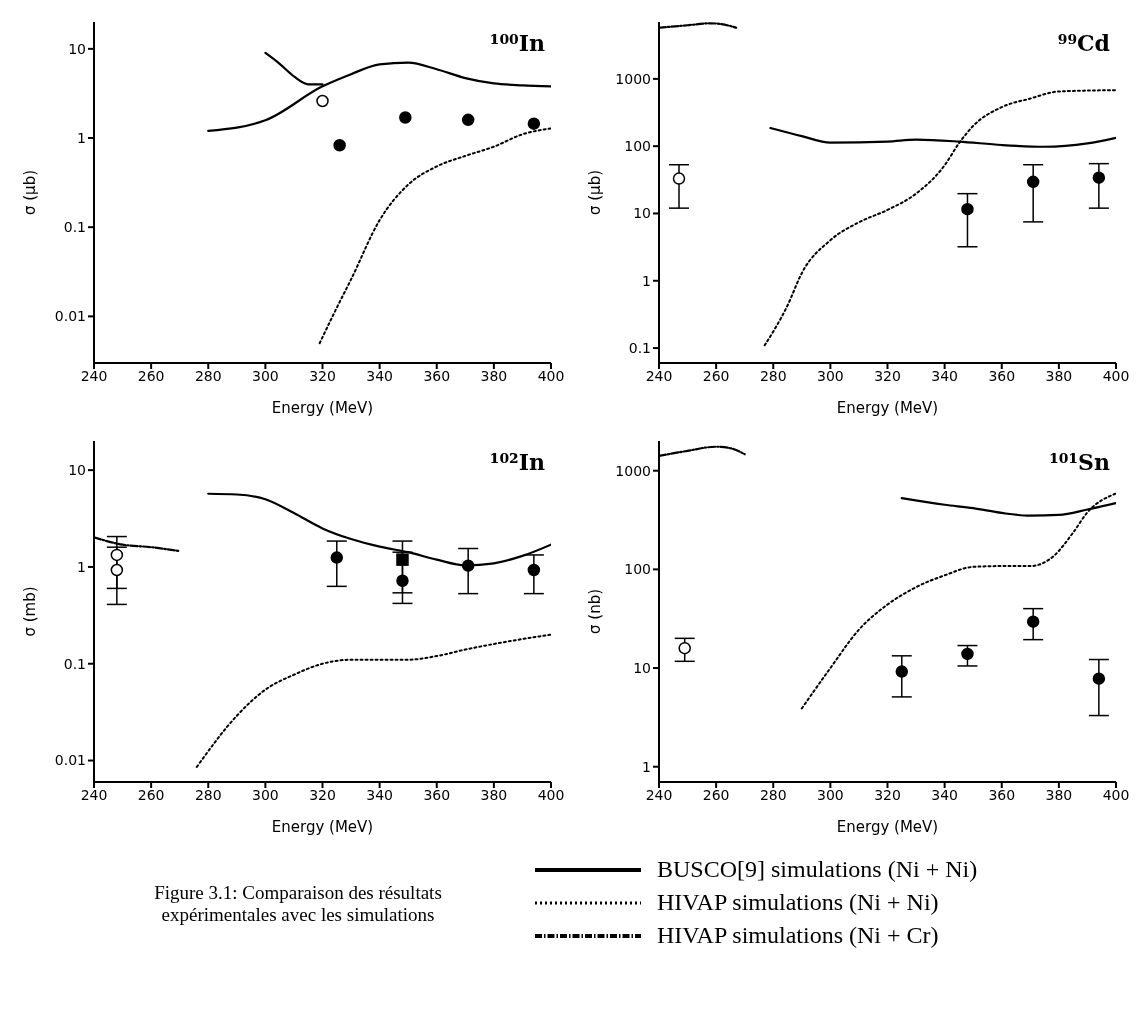 The height and width of the screenshot is (1030, 1146). What do you see at coordinates (798, 935) in the screenshot?
I see `legend-label: HIVAP simulations (Ni + Cr)` at bounding box center [798, 935].